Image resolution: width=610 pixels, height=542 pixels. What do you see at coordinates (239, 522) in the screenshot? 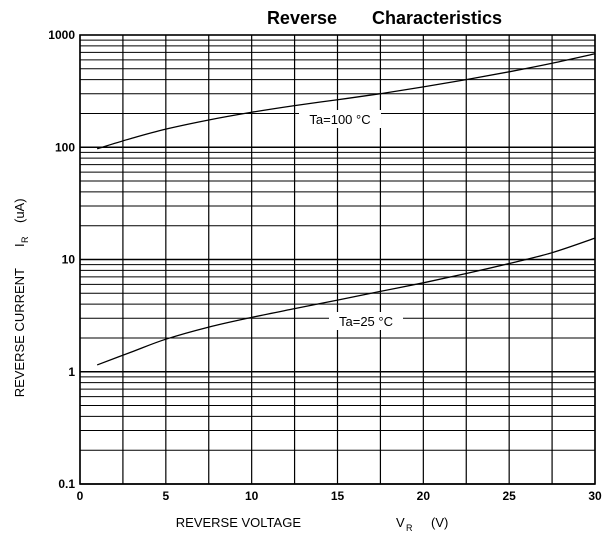
I see `x-axis-title: REVERSE VOLTAGE` at bounding box center [239, 522].